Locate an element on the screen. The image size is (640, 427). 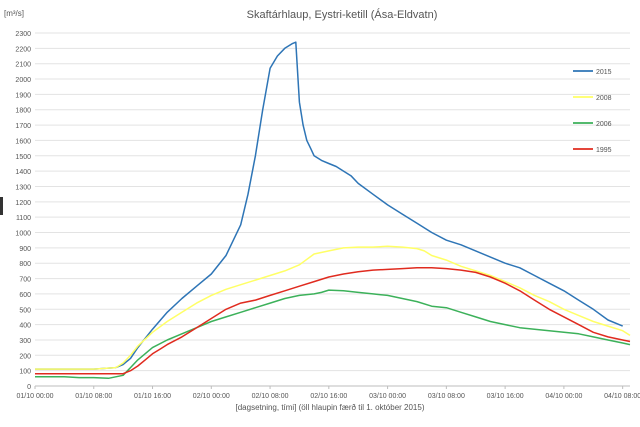
y-tick-label: 900 is located at coordinates (25, 249).